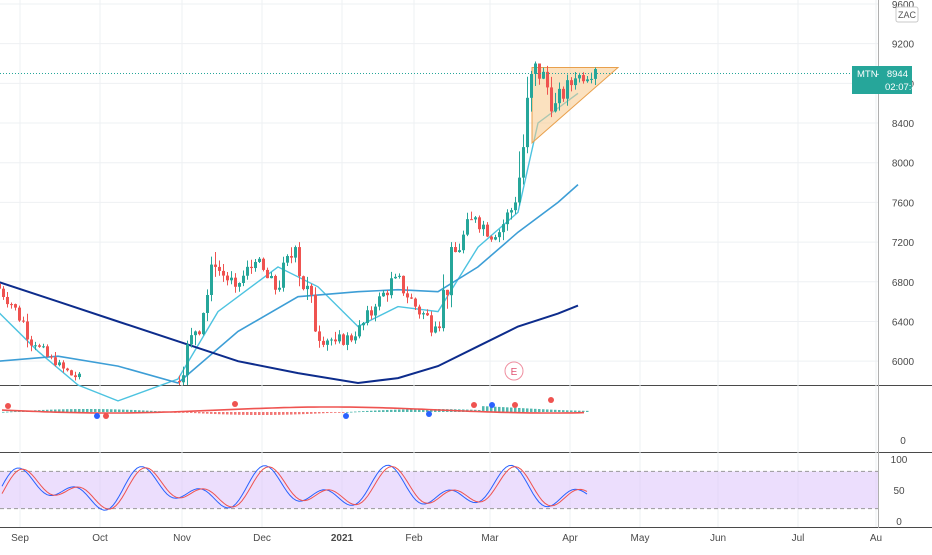  What do you see at coordinates (903, 87) in the screenshot?
I see `countdown-value: 02:07:42` at bounding box center [903, 87].